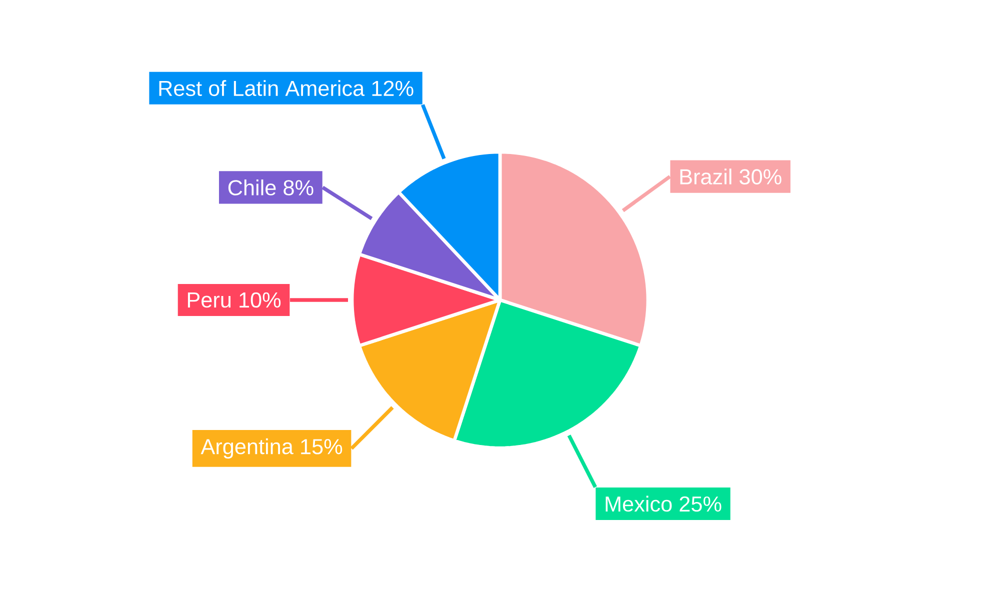 Image resolution: width=1000 pixels, height=600 pixels. Describe the element at coordinates (252, 188) in the screenshot. I see `slice-label: Chile` at that location.